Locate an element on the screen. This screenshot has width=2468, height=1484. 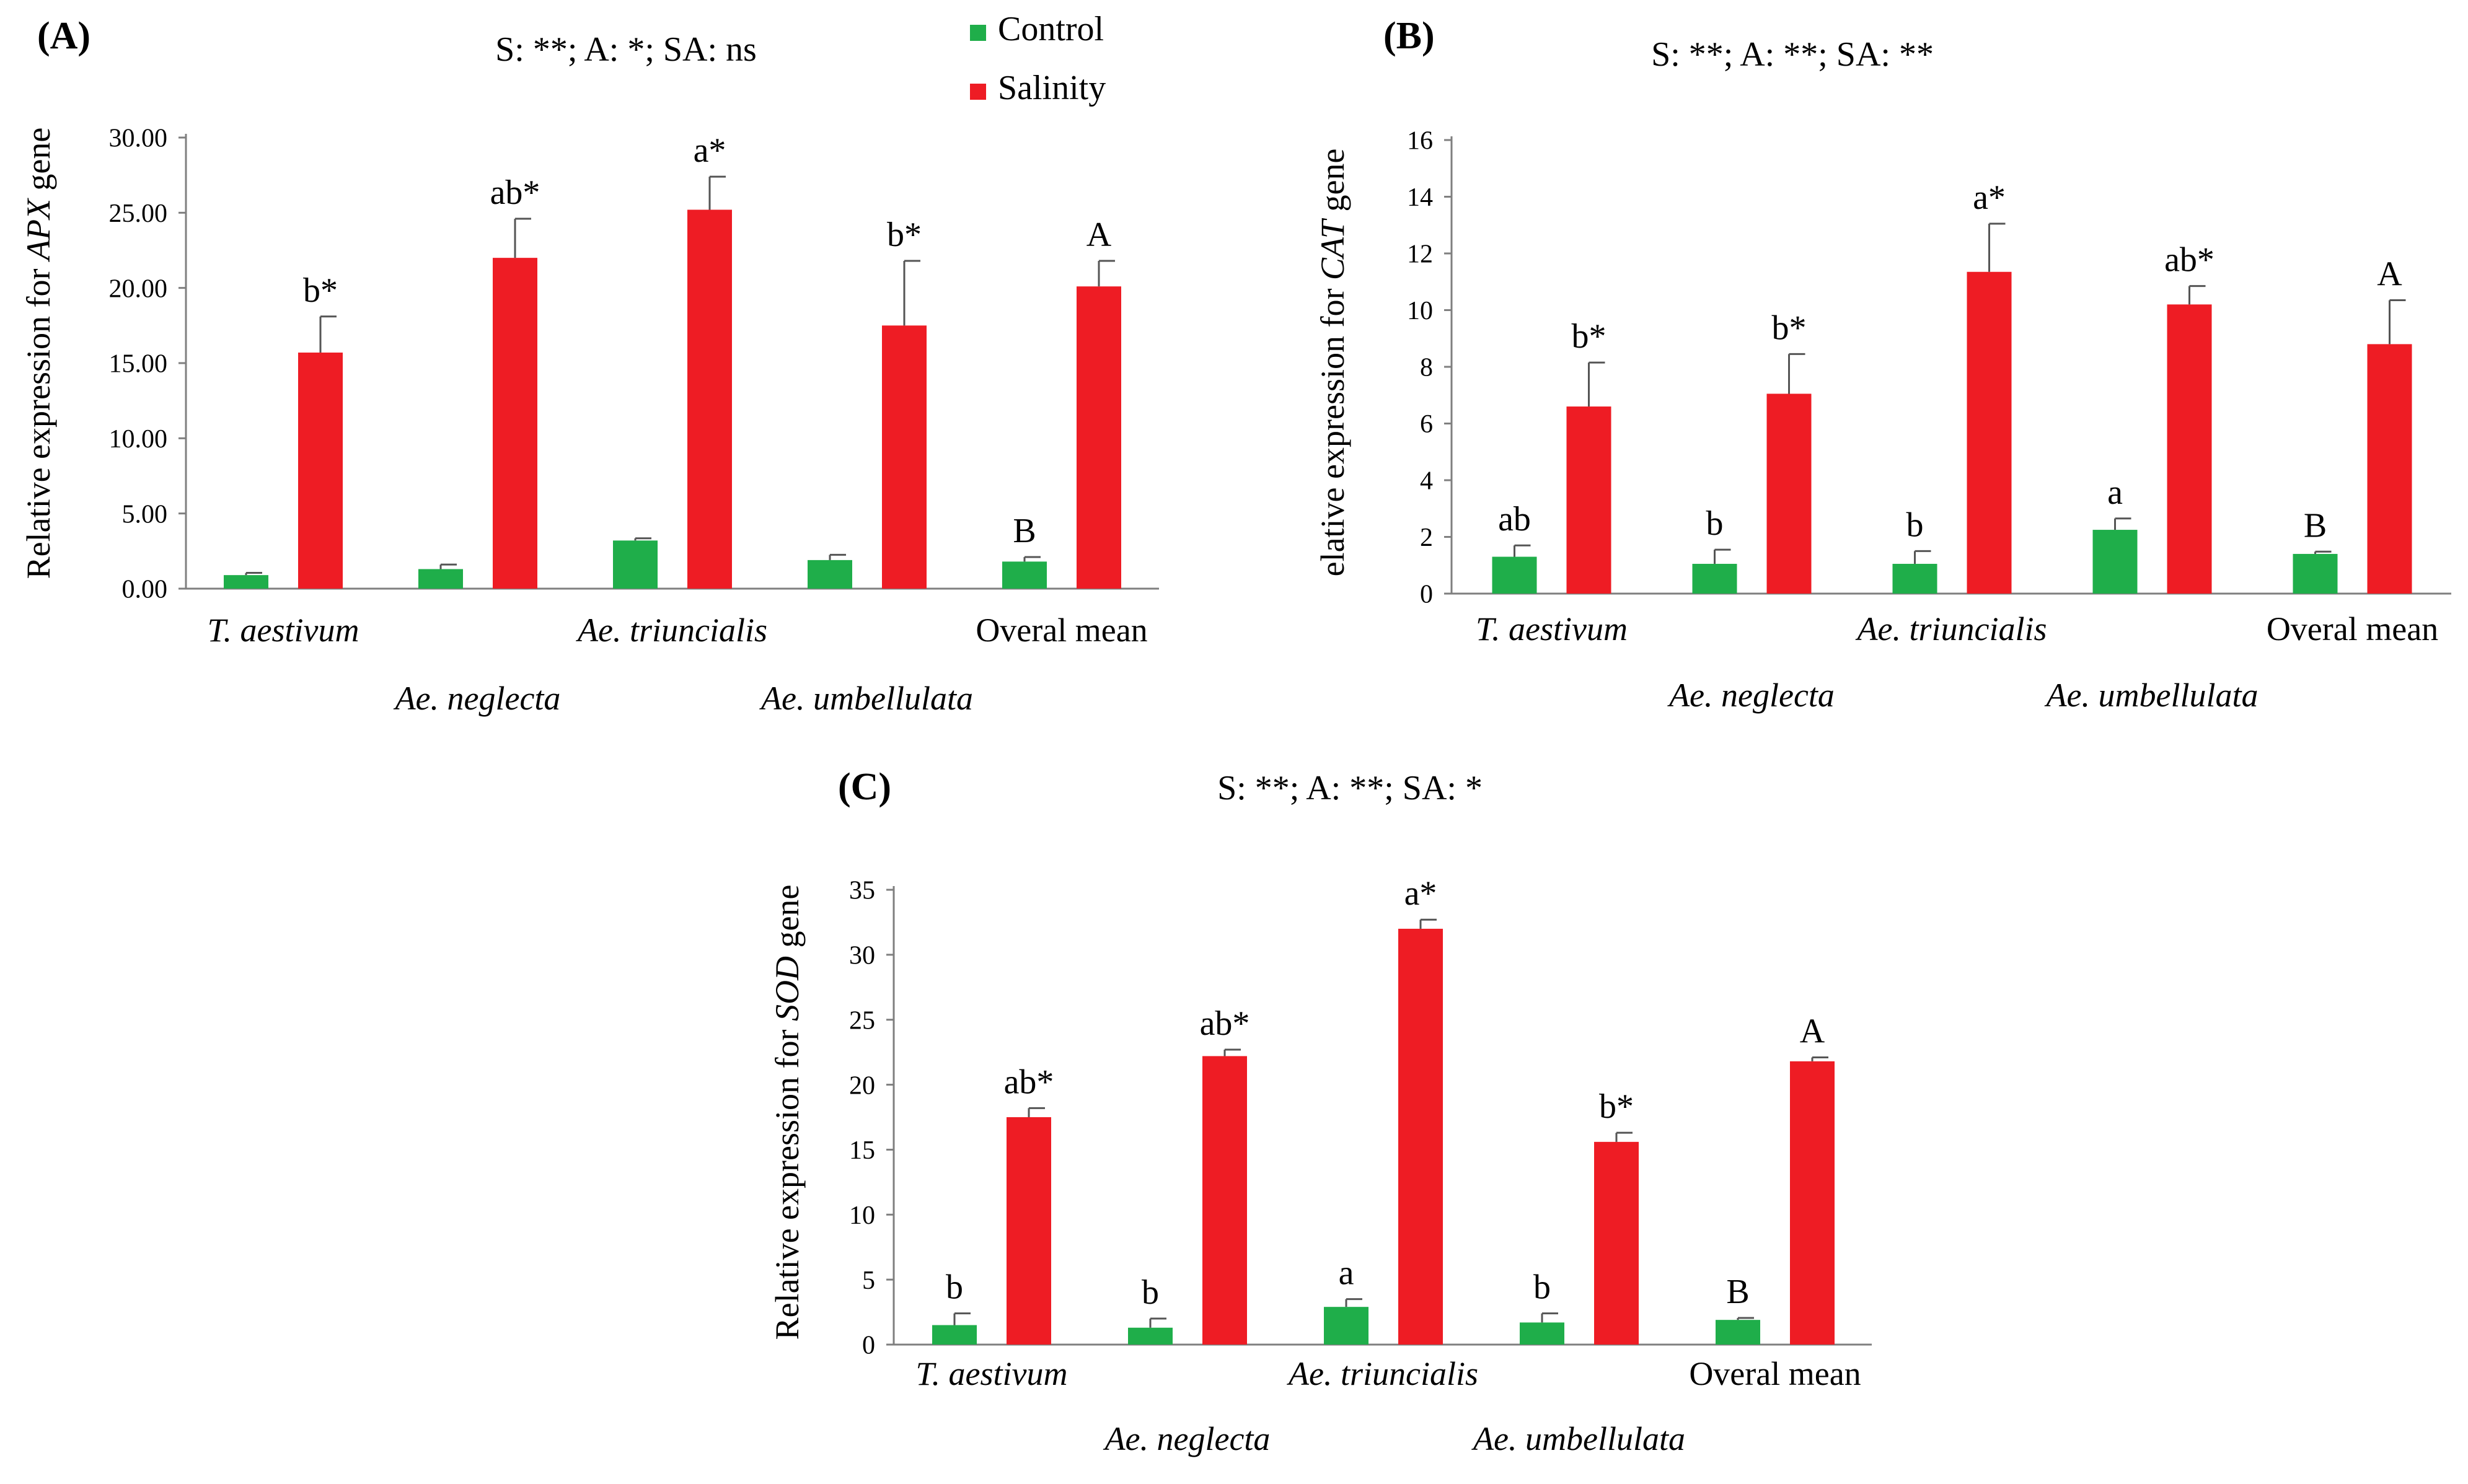
panel-b-category-label-ae-triuncialis: Ae. triuncialis is located at coordinates (1951, 629).